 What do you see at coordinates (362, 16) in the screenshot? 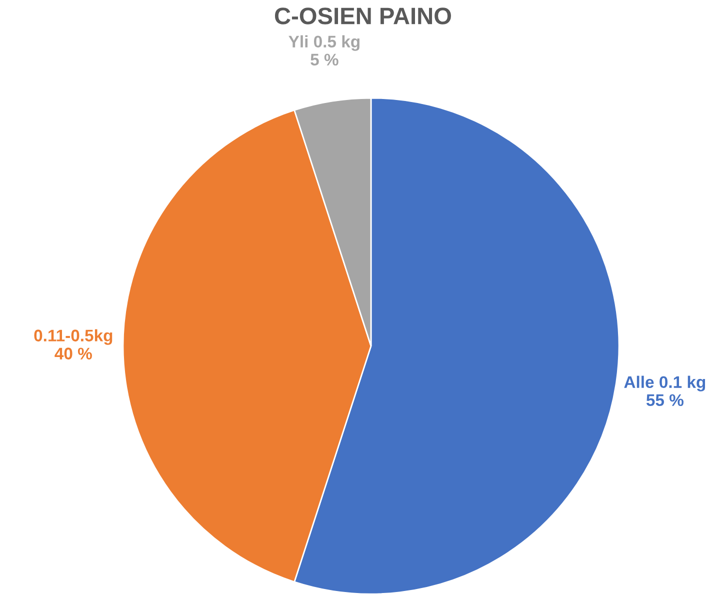
I see `chart-title: C-OSIEN PAINO` at bounding box center [362, 16].